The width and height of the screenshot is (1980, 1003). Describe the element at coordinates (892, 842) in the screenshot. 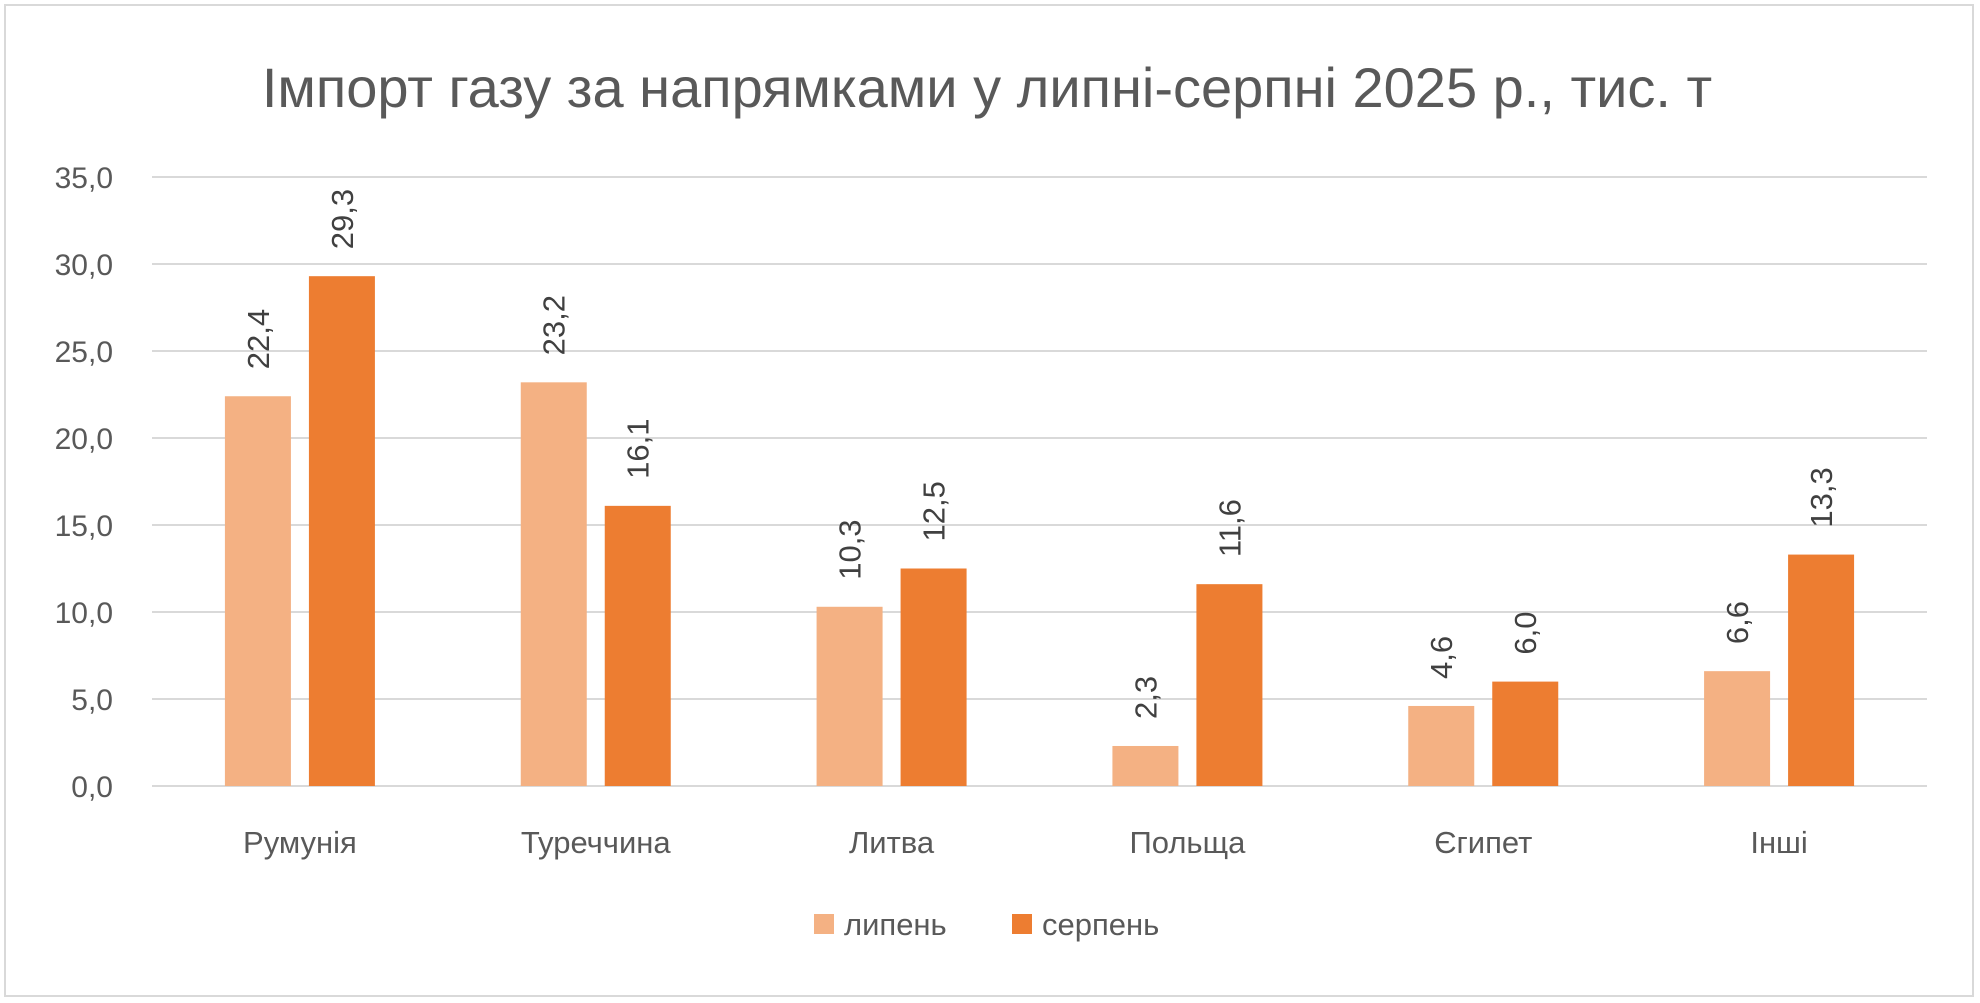

I see `category-label: Литва` at that location.